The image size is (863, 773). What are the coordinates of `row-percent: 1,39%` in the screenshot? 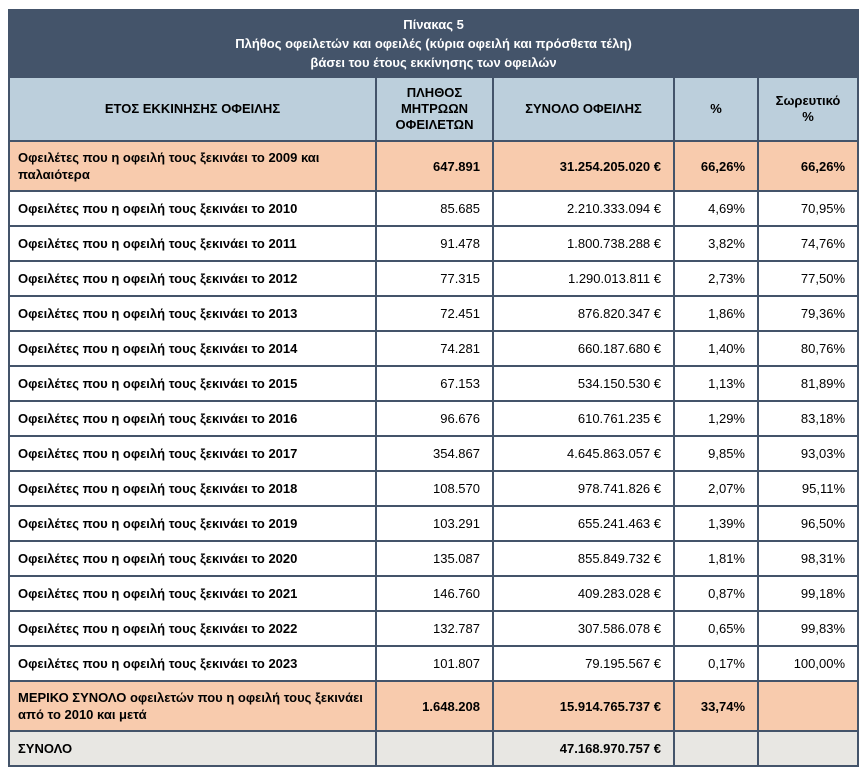 It's located at (716, 523).